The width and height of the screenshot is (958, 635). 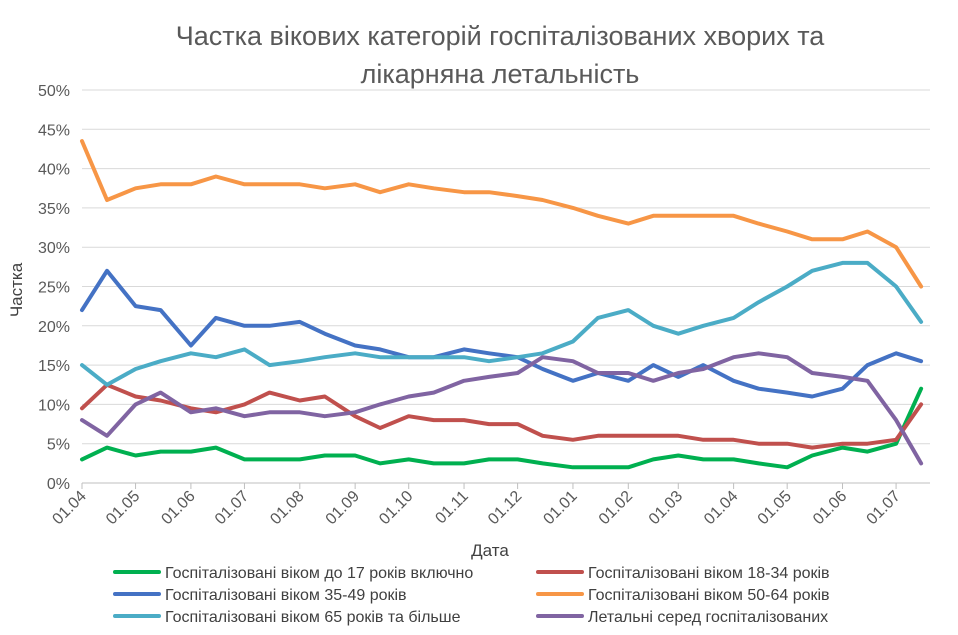 I want to click on legend-label: Госпіталізовані віком 50-64 років, so click(x=709, y=595).